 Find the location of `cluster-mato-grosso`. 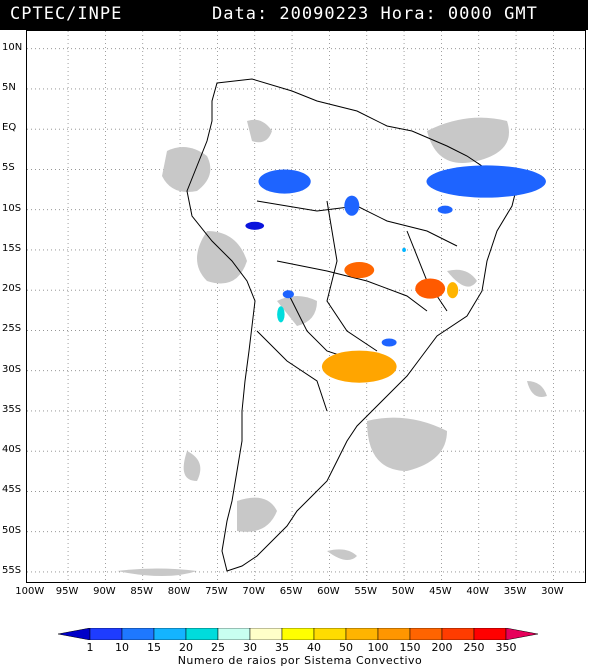

cluster-mato-grosso is located at coordinates (352, 205).